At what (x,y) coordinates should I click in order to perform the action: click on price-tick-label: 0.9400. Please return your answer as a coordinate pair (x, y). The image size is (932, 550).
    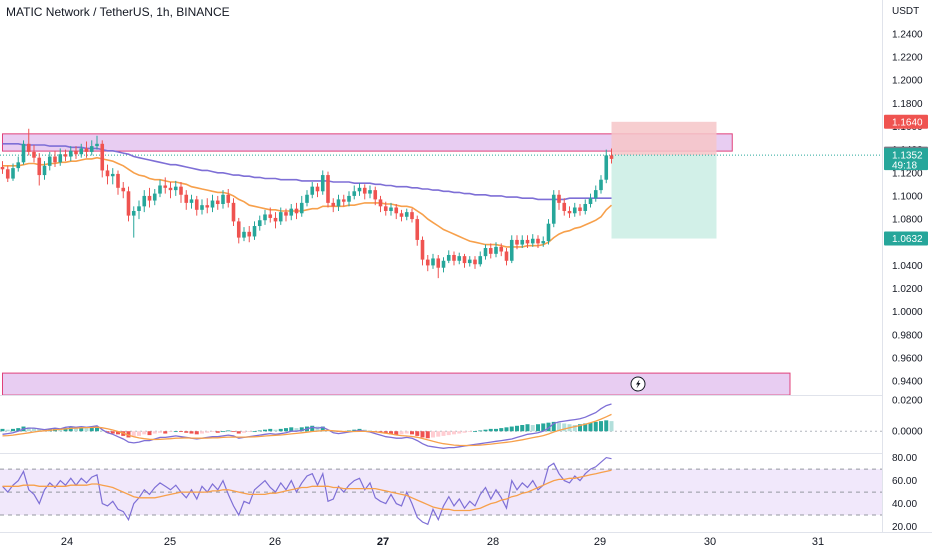
    Looking at the image, I should click on (907, 382).